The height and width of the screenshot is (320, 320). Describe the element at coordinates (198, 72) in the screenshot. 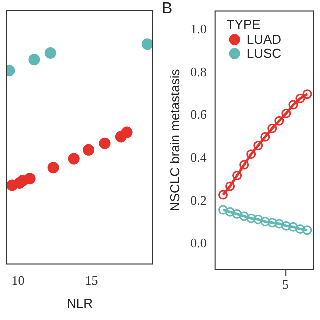

I see `y-tick-label: 0.8` at that location.